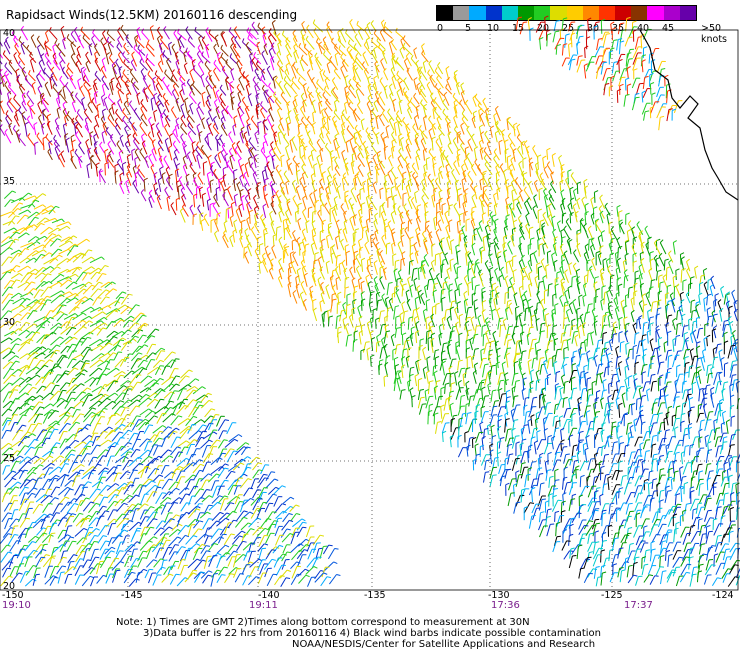 This screenshot has height=650, width=740. Describe the element at coordinates (493, 13) in the screenshot. I see `legend-swatch` at that location.